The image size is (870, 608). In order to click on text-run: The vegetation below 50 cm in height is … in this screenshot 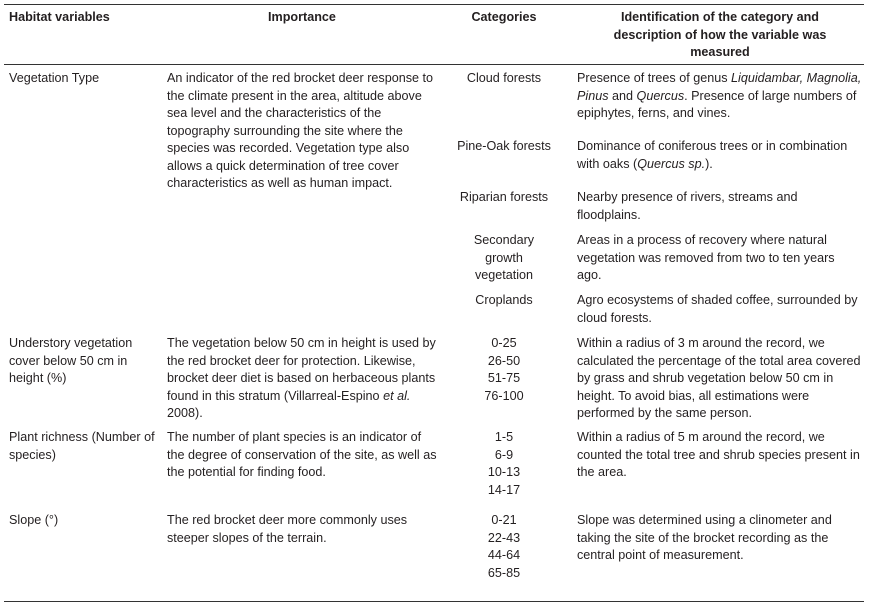, I will do `click(301, 369)`.